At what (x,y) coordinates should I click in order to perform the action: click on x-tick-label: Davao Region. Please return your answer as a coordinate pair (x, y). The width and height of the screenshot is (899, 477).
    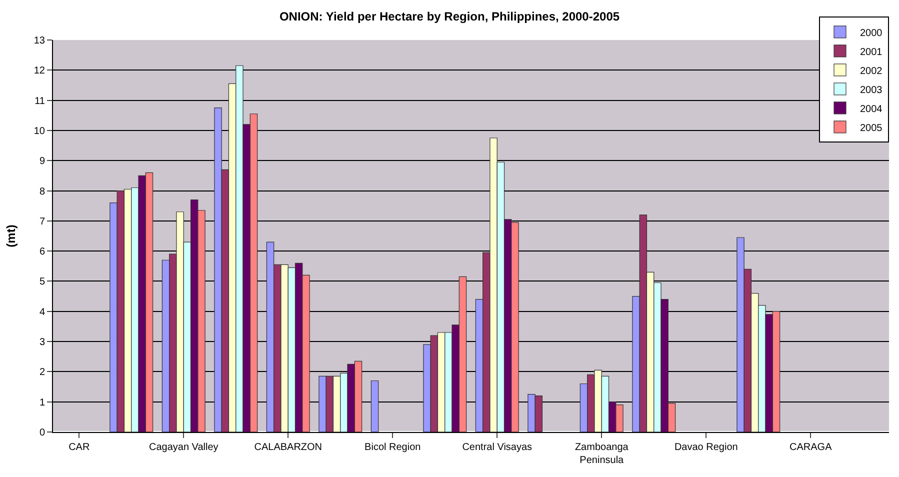
    Looking at the image, I should click on (706, 447).